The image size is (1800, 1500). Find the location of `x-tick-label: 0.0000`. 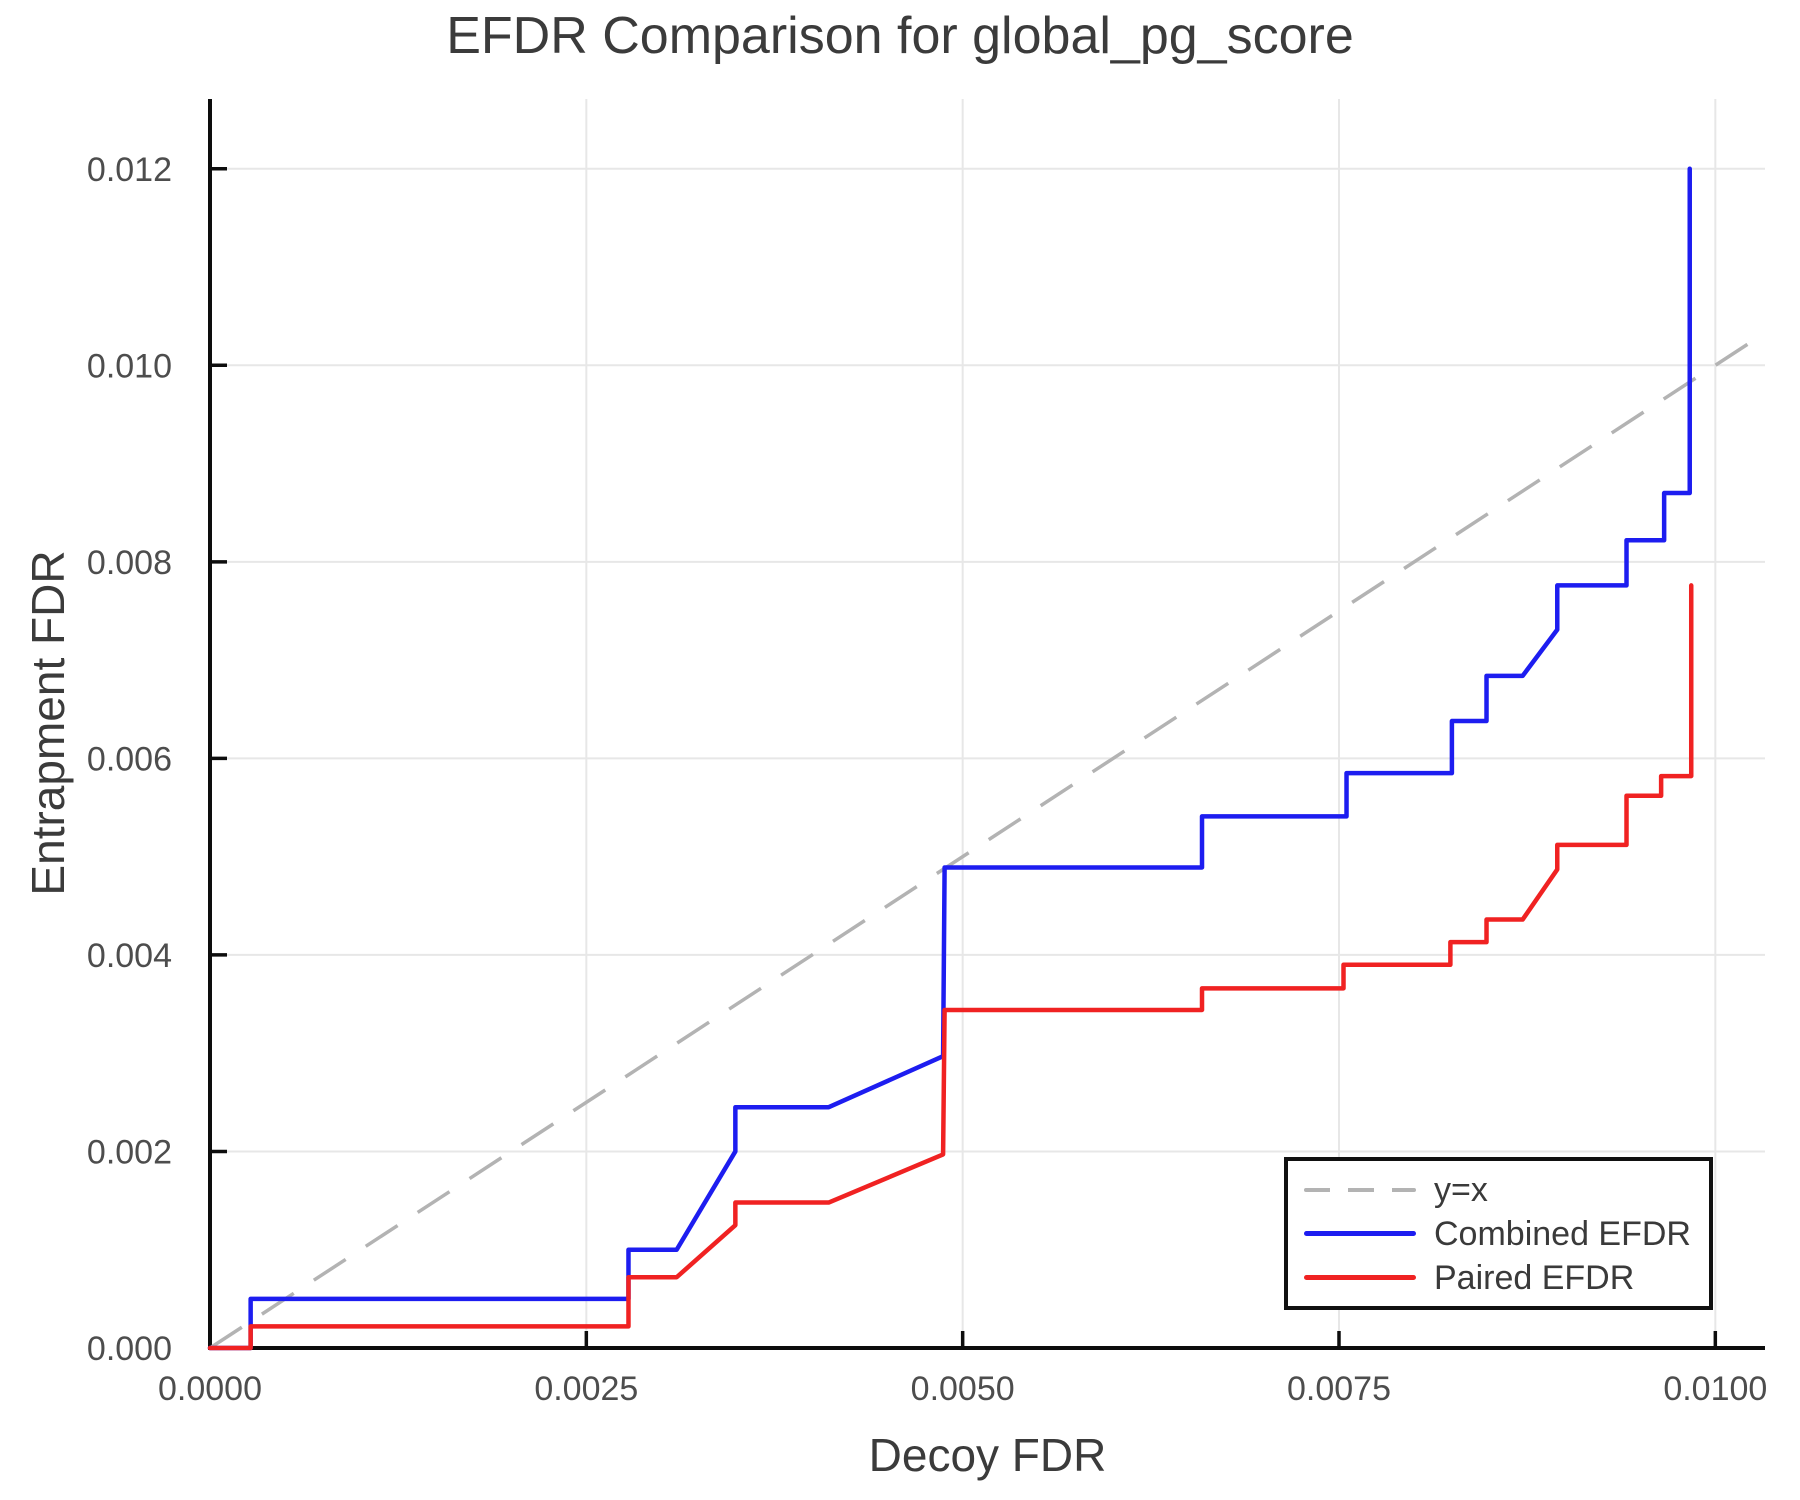

x-tick-label: 0.0000 is located at coordinates (210, 1389).